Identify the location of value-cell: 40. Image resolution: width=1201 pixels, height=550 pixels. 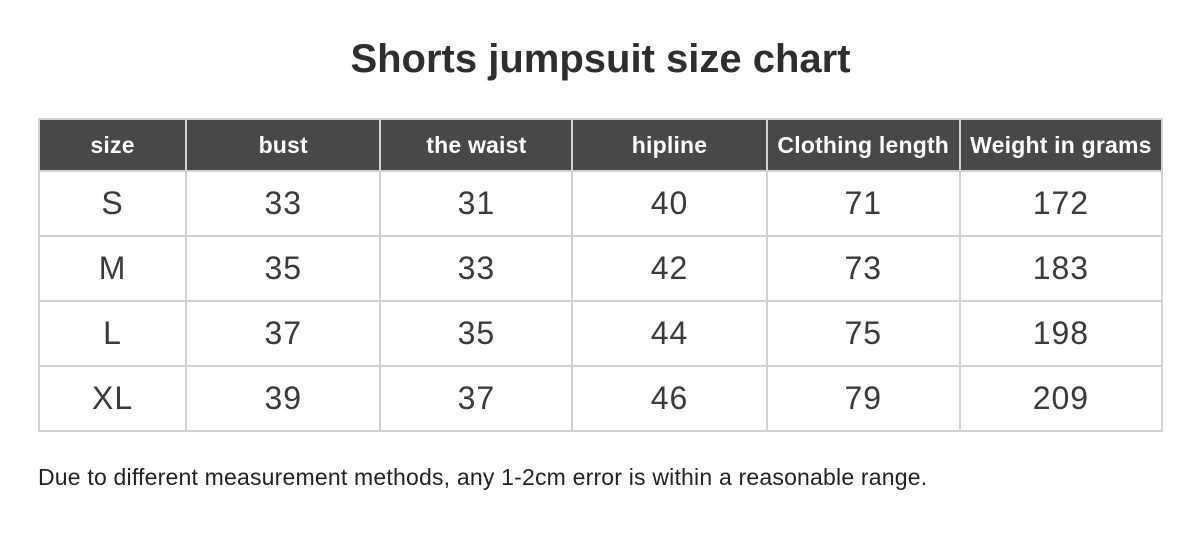
(669, 203).